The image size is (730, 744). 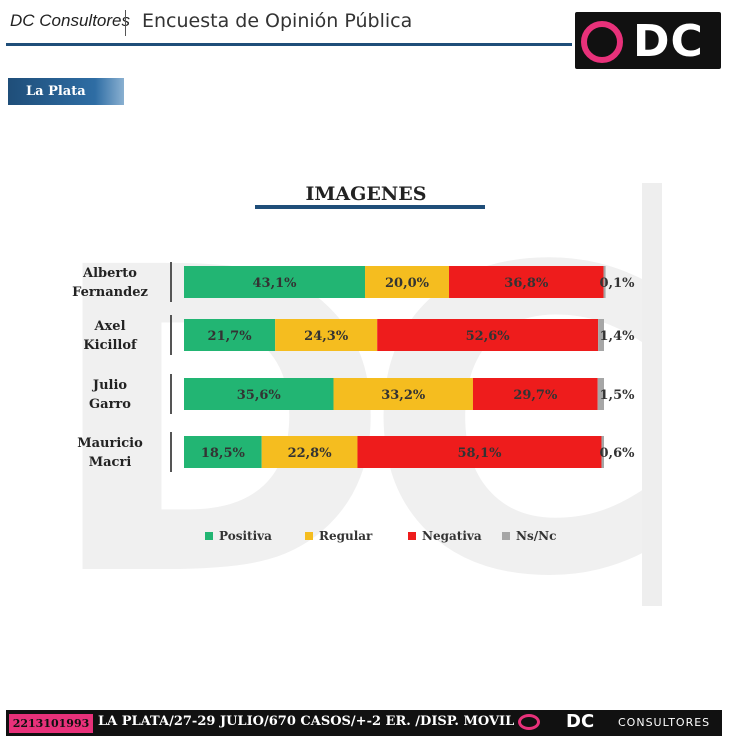 I want to click on legend-label-regular: Regular, so click(x=346, y=536).